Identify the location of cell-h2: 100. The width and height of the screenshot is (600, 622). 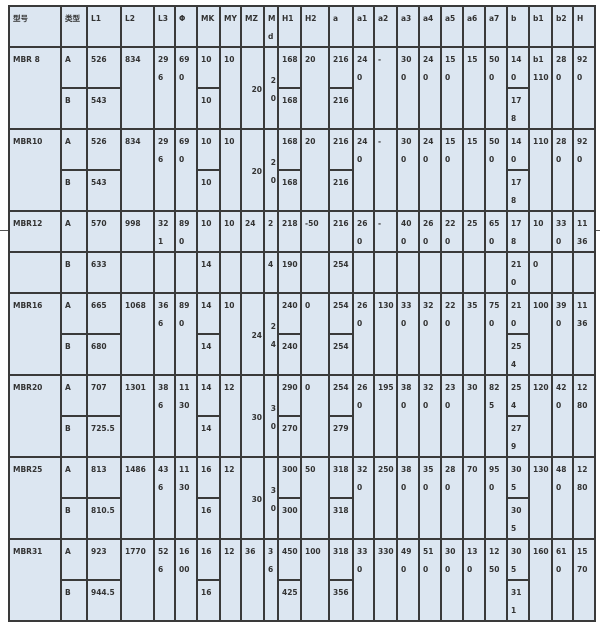
(315, 580).